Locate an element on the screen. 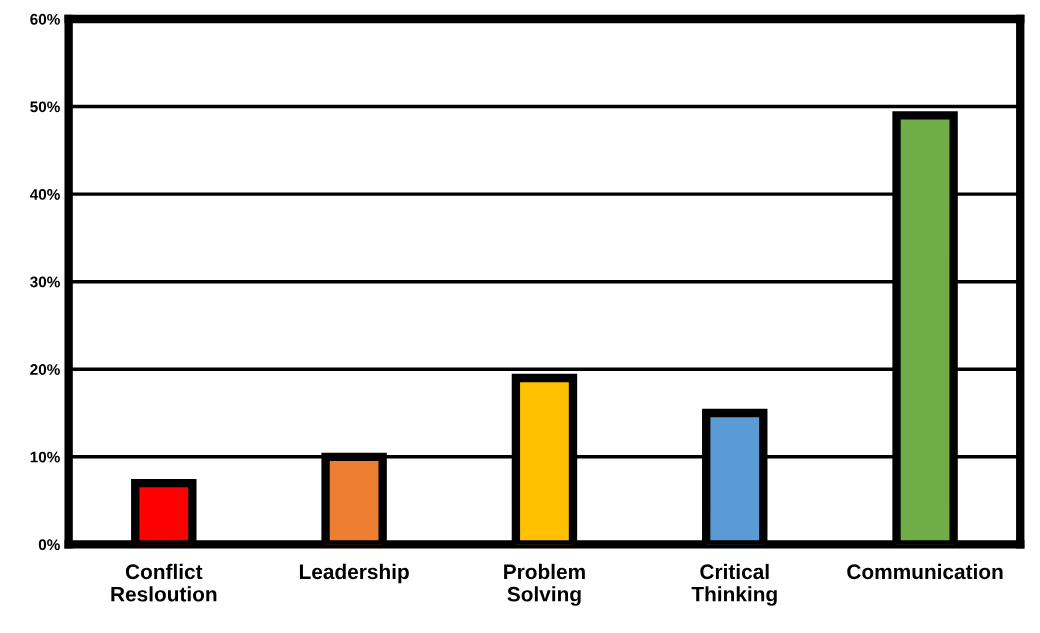  x-tick-label: Communication is located at coordinates (925, 571).